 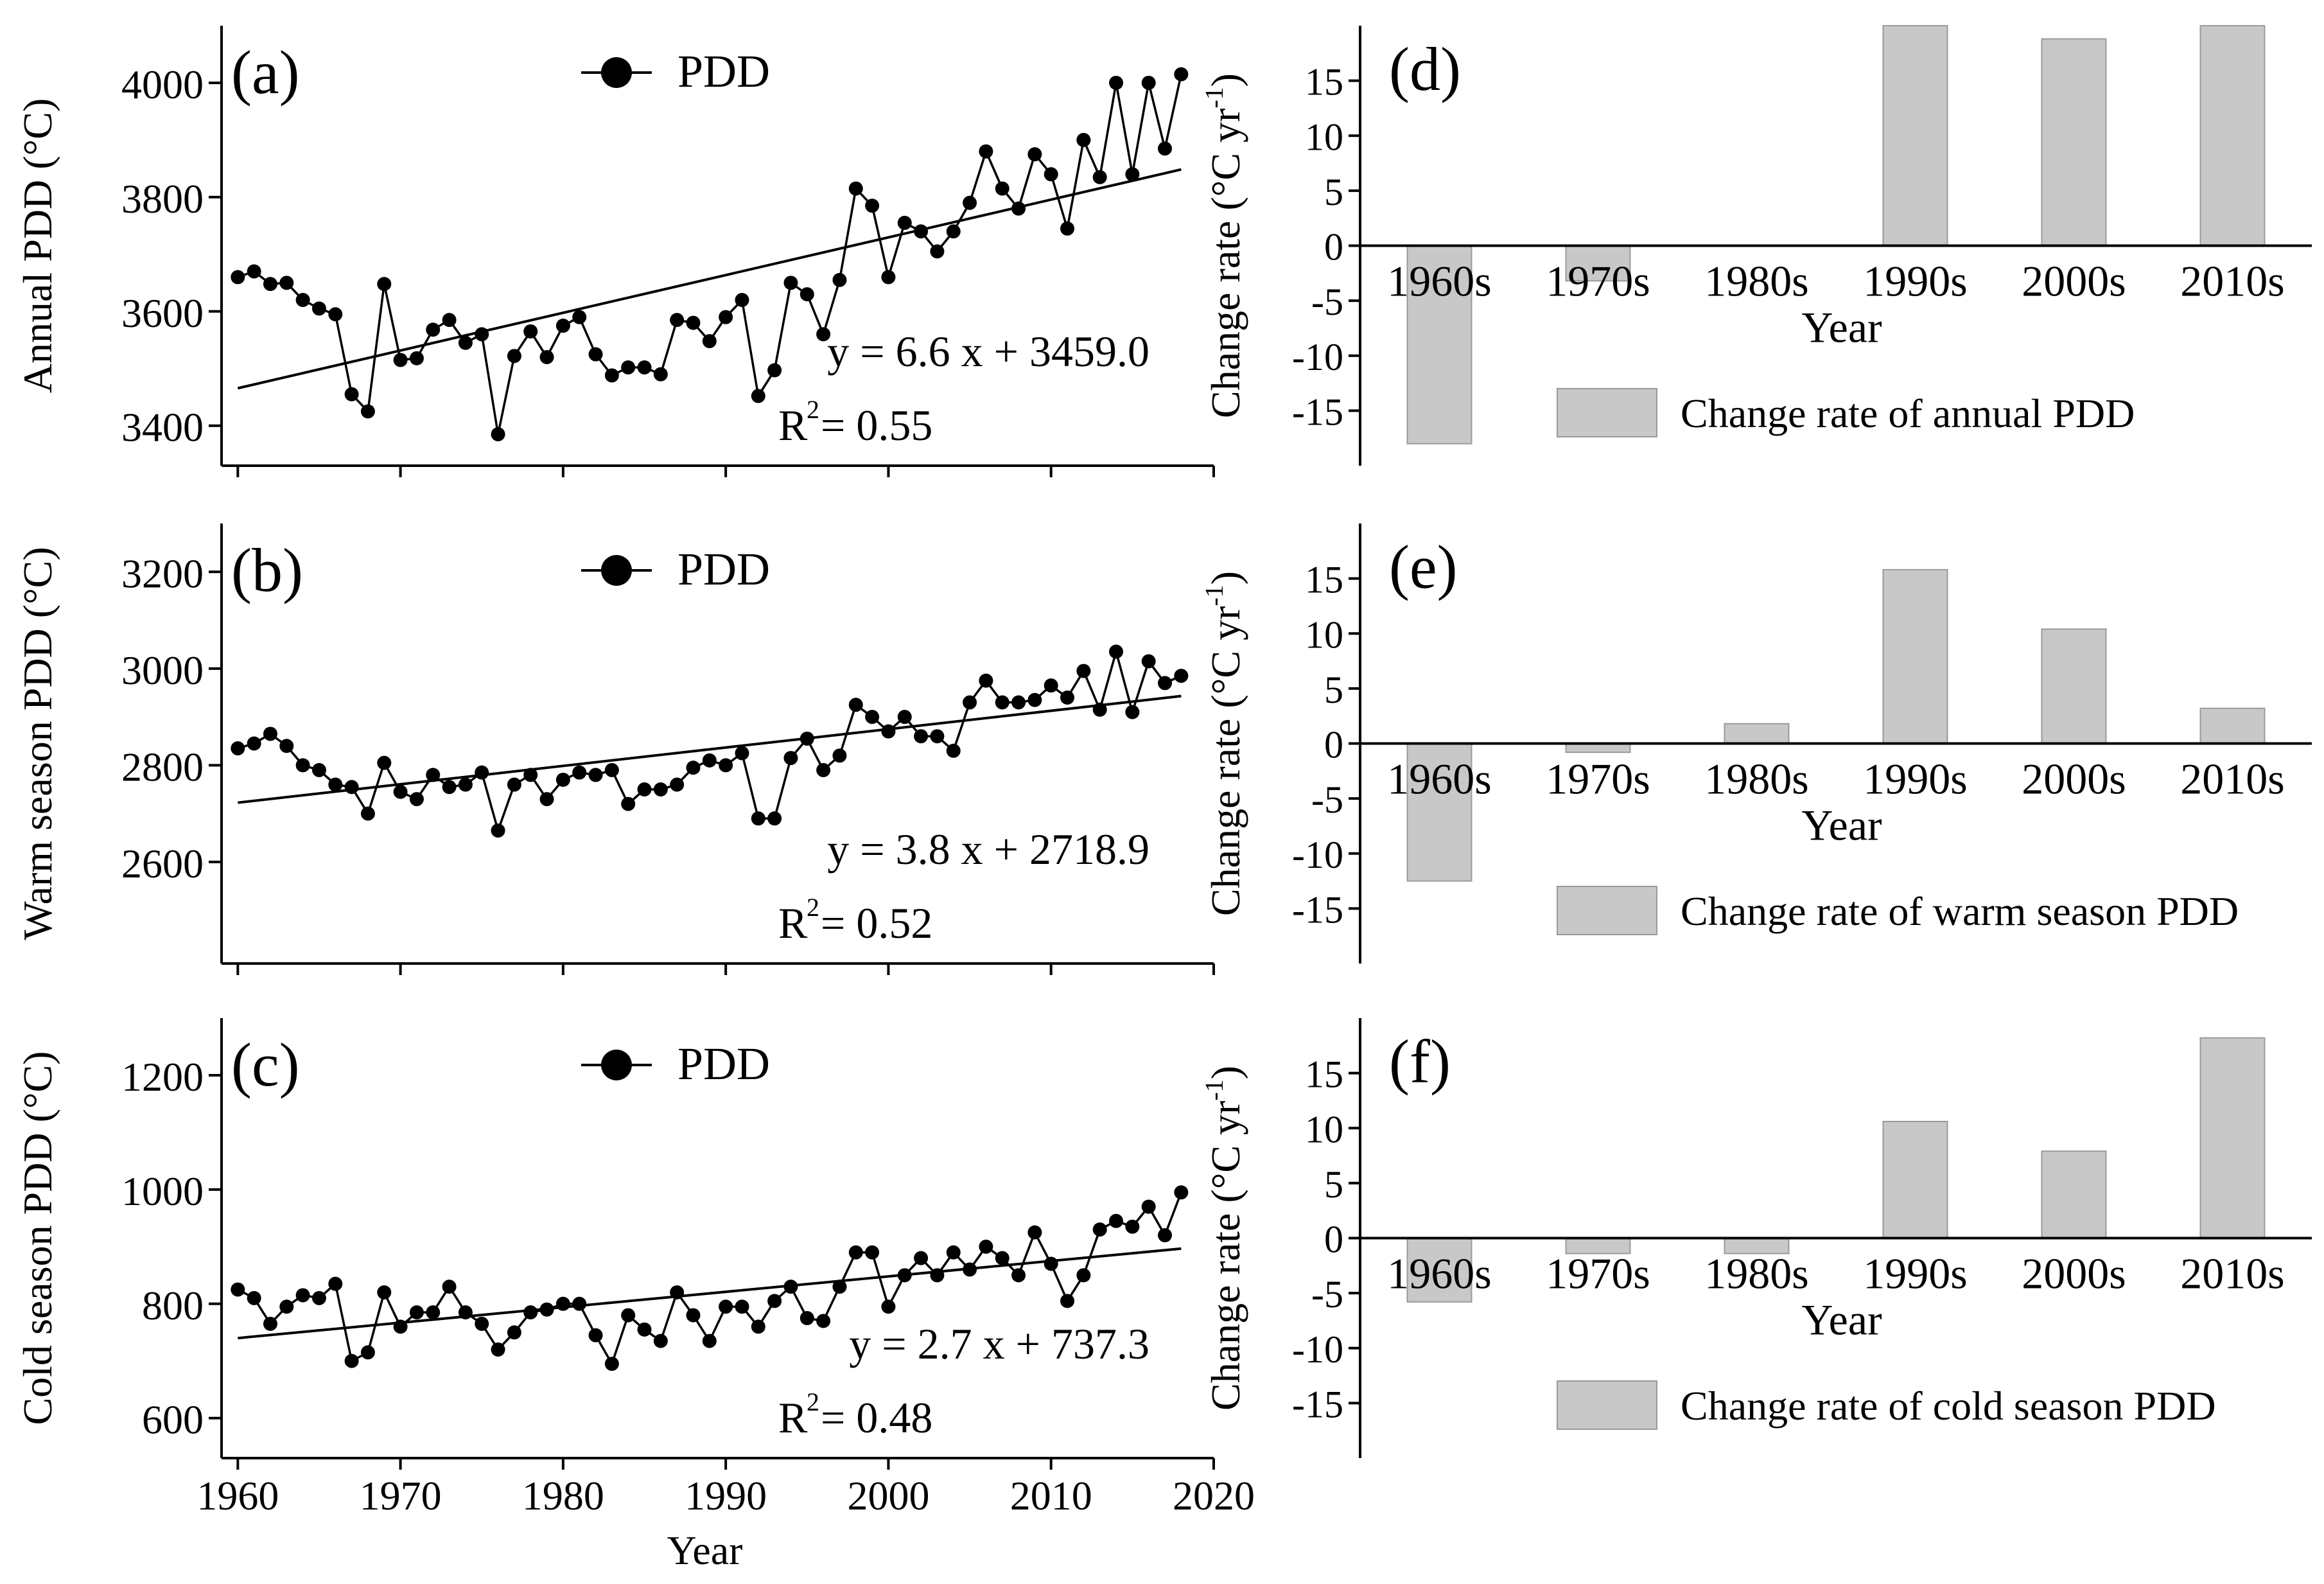 What do you see at coordinates (238, 277) in the screenshot?
I see `data-point-a-1960` at bounding box center [238, 277].